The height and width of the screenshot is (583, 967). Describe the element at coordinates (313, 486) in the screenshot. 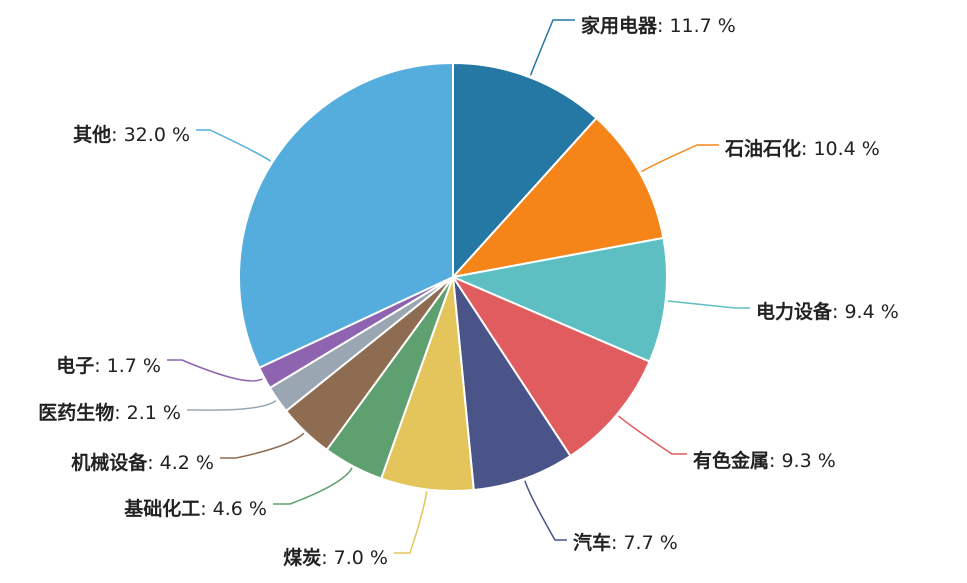

I see `slice-7-leader` at that location.